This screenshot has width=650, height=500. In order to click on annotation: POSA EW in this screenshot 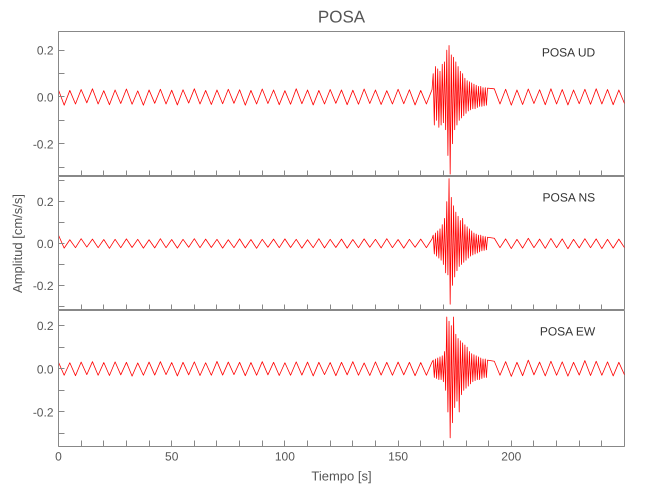, I will do `click(568, 331)`.